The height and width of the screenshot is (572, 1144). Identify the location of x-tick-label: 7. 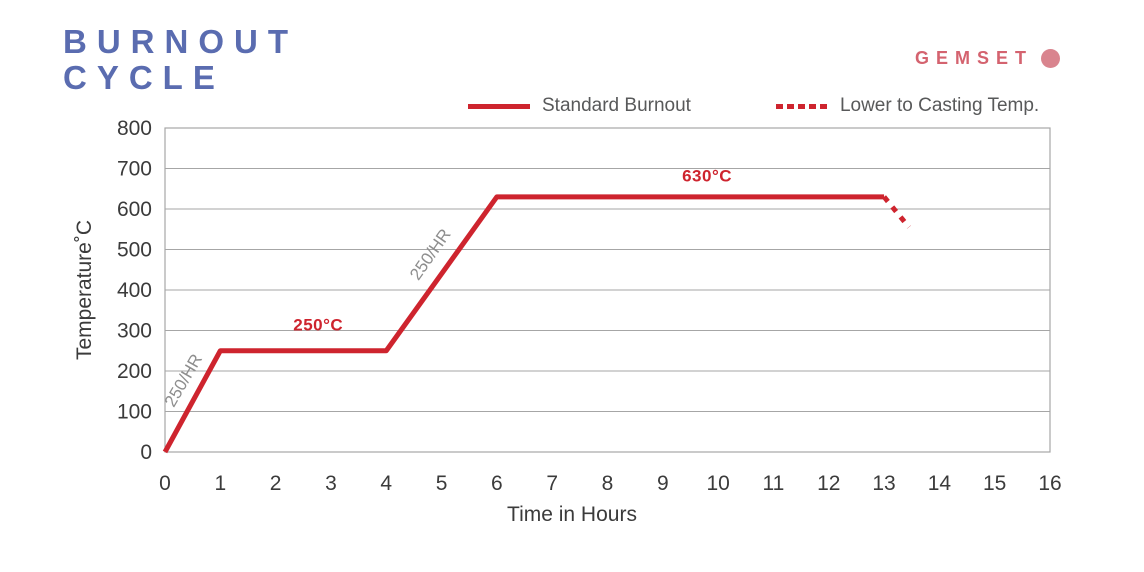
(552, 483).